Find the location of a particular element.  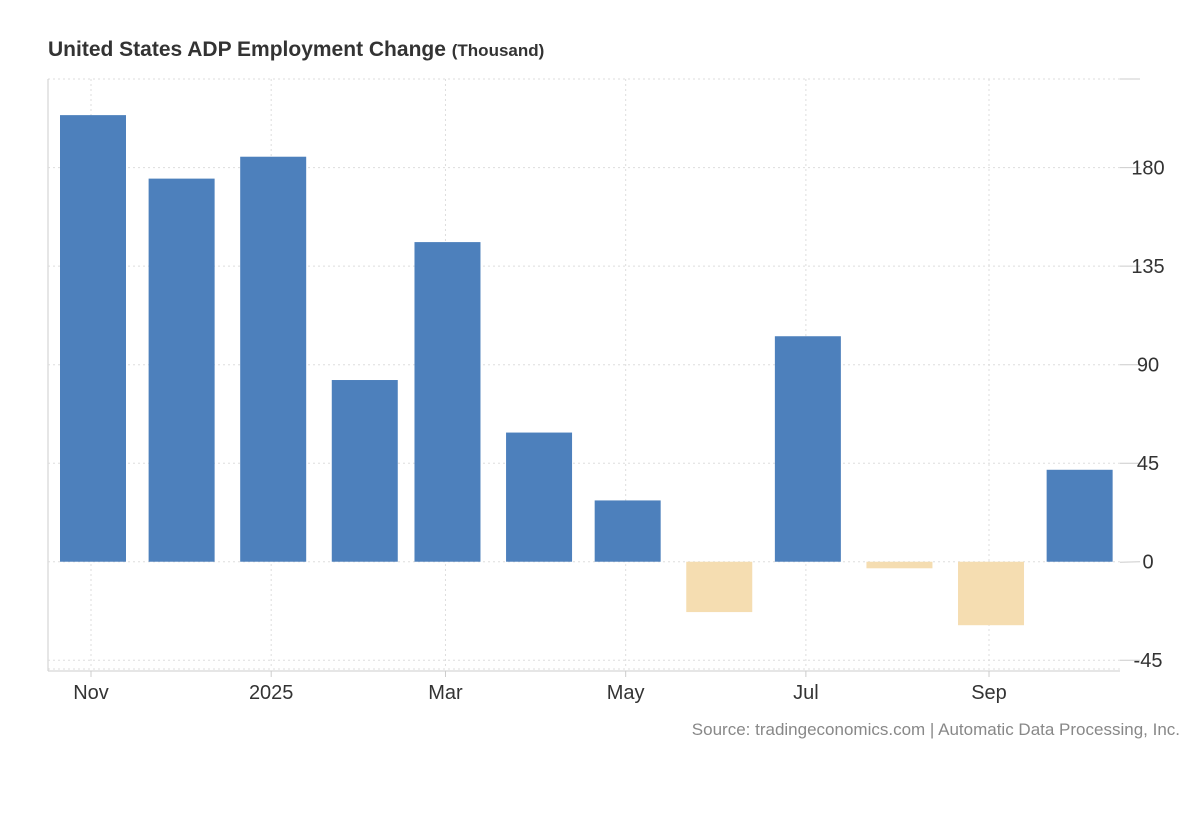

y-tick-label: 45 is located at coordinates (1148, 464).